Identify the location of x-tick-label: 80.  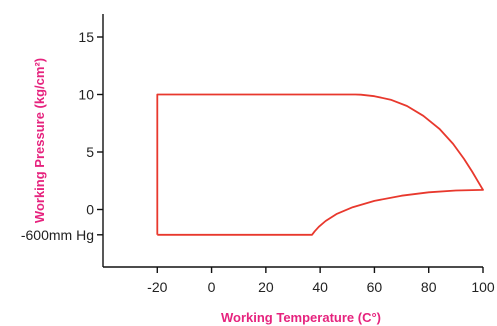
(429, 287).